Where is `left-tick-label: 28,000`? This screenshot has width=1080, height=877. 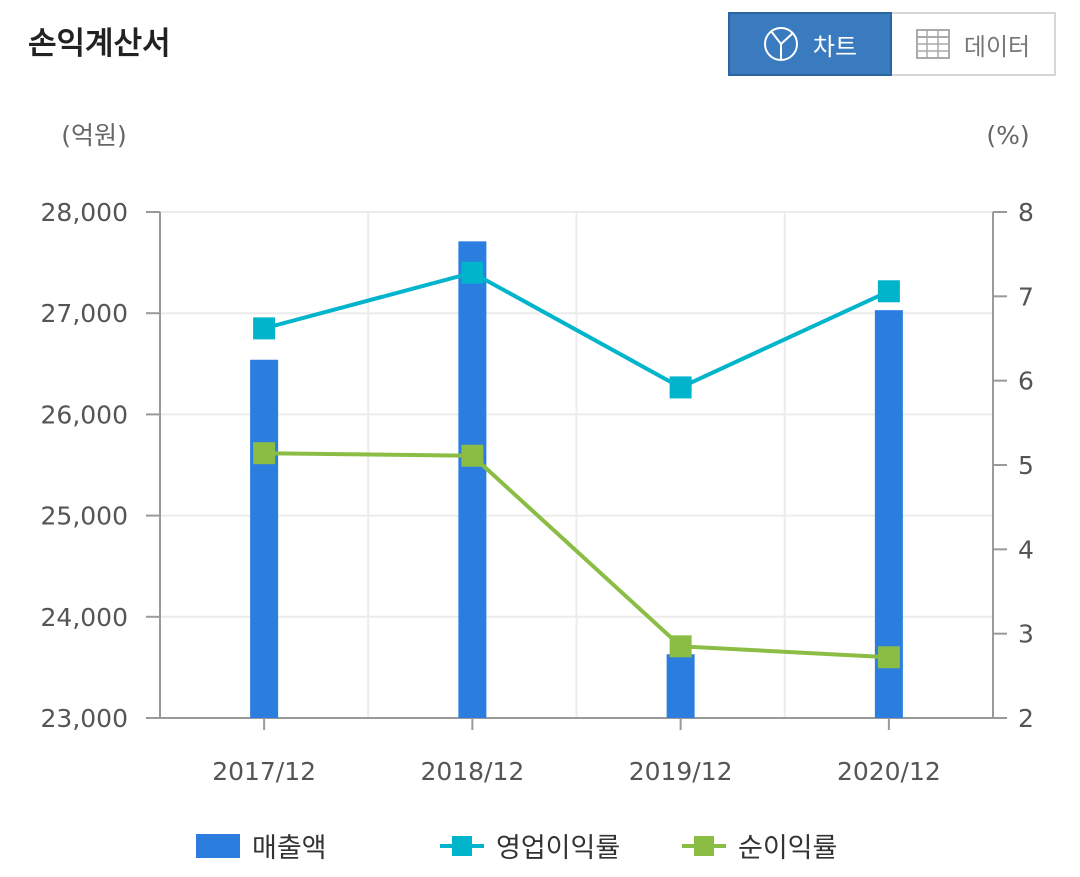
left-tick-label: 28,000 is located at coordinates (84, 212).